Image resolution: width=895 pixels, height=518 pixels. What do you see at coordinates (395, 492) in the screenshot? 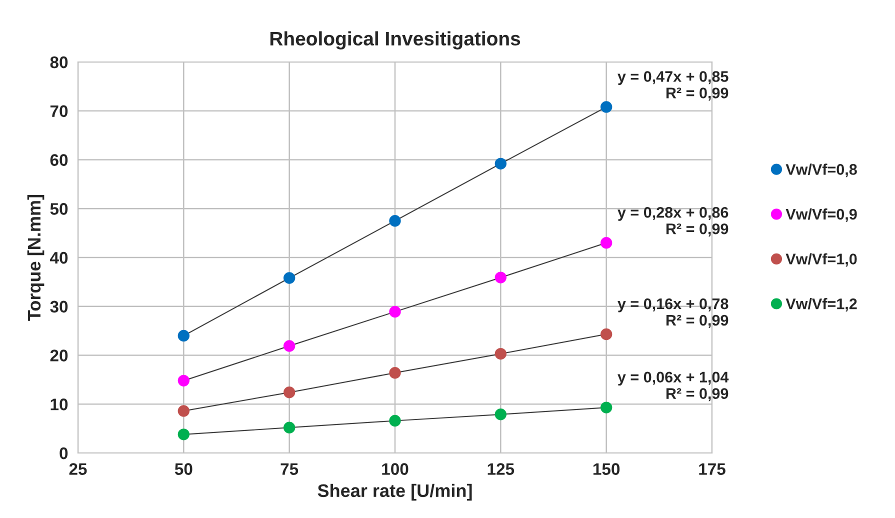
I see `x-axis-title: Shear rate [U/min]` at bounding box center [395, 492].